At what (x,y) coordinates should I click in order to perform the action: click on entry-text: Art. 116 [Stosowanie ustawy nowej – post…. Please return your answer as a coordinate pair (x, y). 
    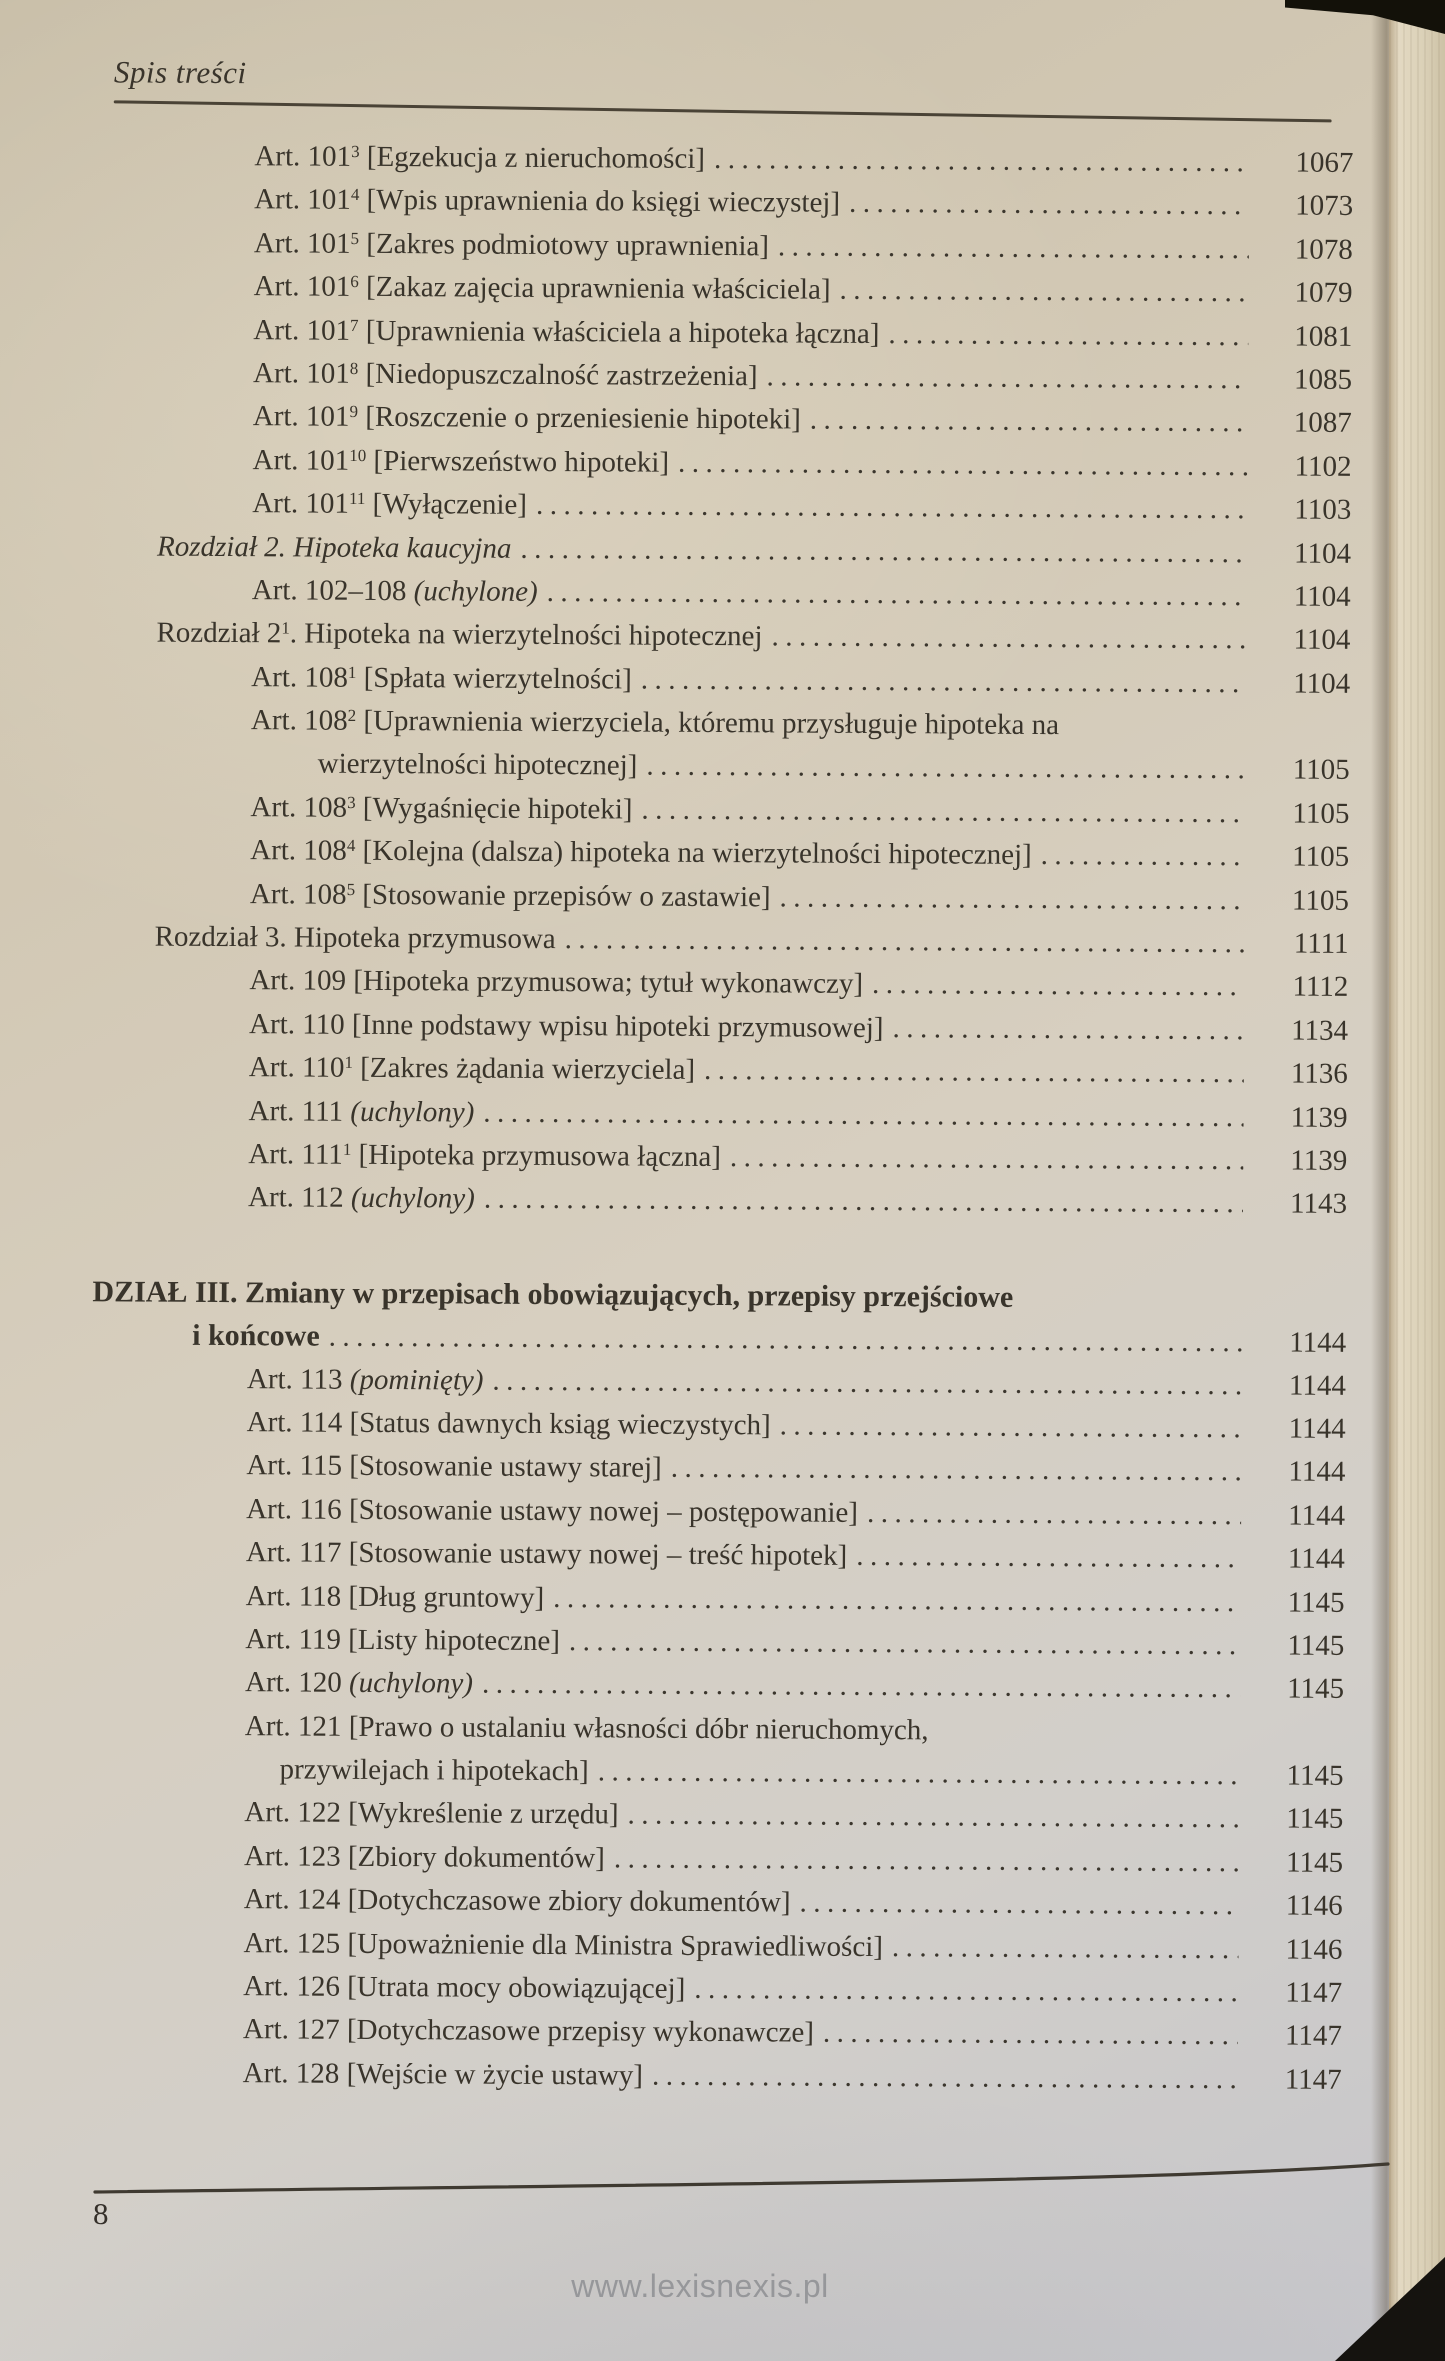
    Looking at the image, I should click on (552, 1511).